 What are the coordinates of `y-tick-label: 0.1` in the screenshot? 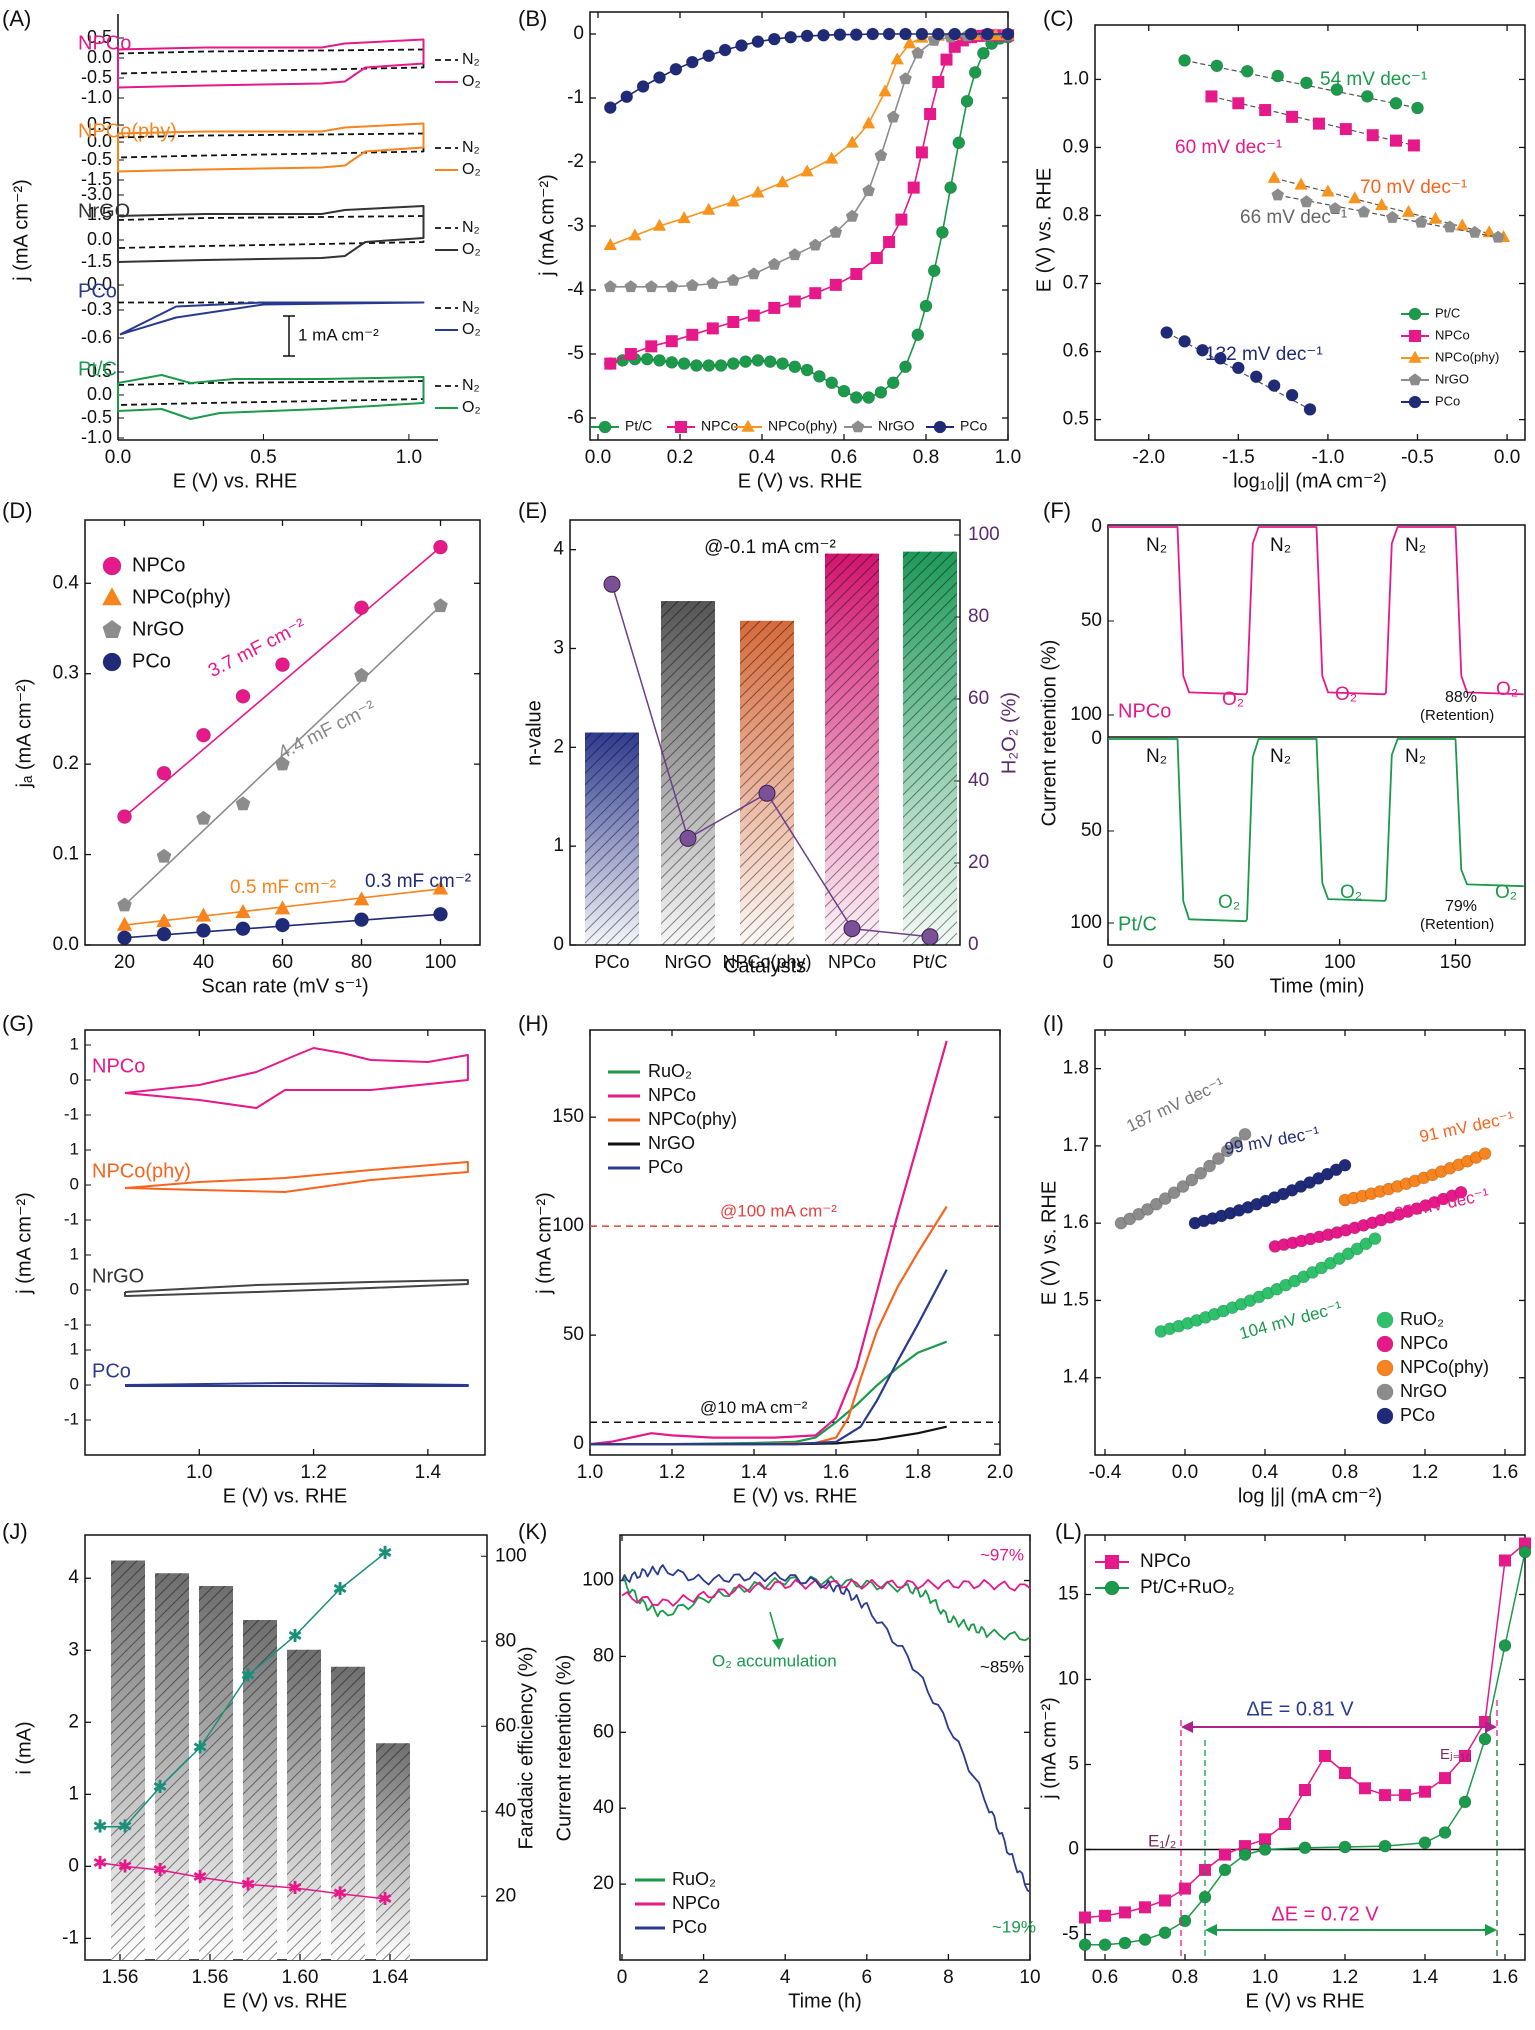 It's located at (66, 854).